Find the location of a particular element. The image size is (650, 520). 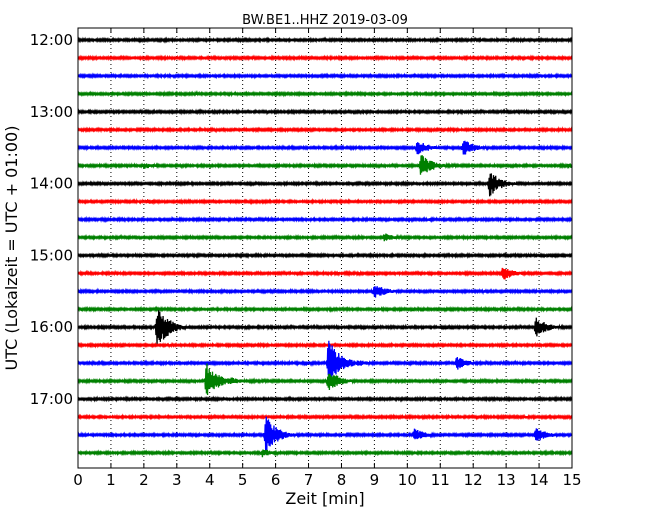

y-tick-label: 17:00 is located at coordinates (51, 399).